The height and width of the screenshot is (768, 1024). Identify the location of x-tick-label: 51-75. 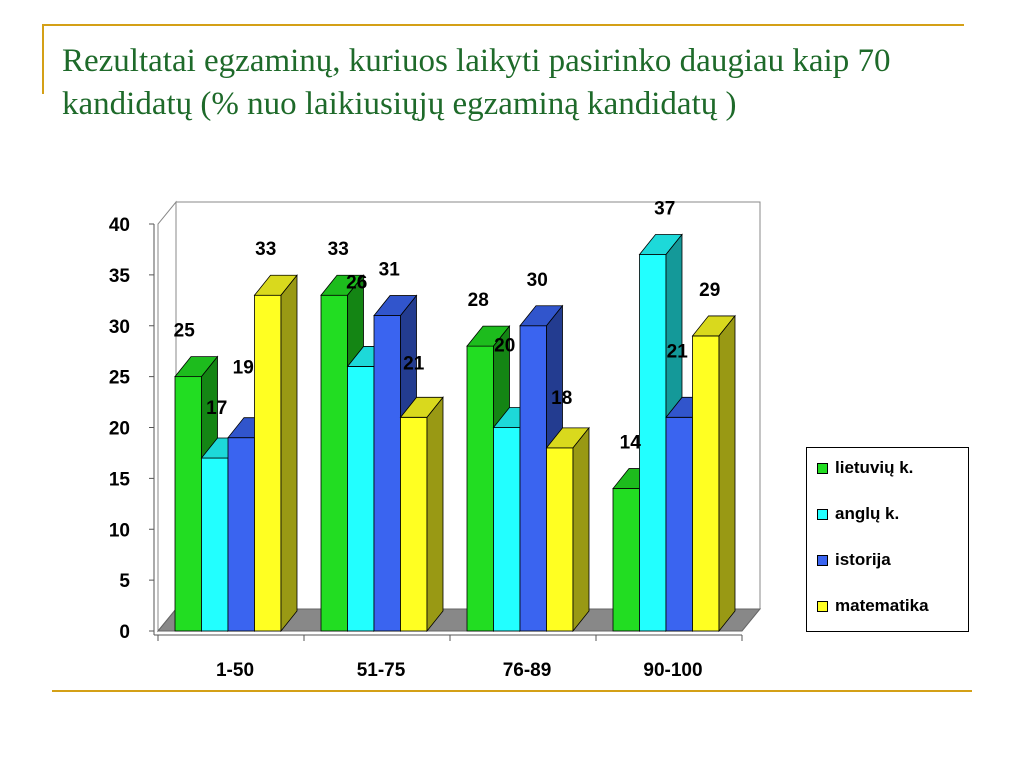
(381, 670).